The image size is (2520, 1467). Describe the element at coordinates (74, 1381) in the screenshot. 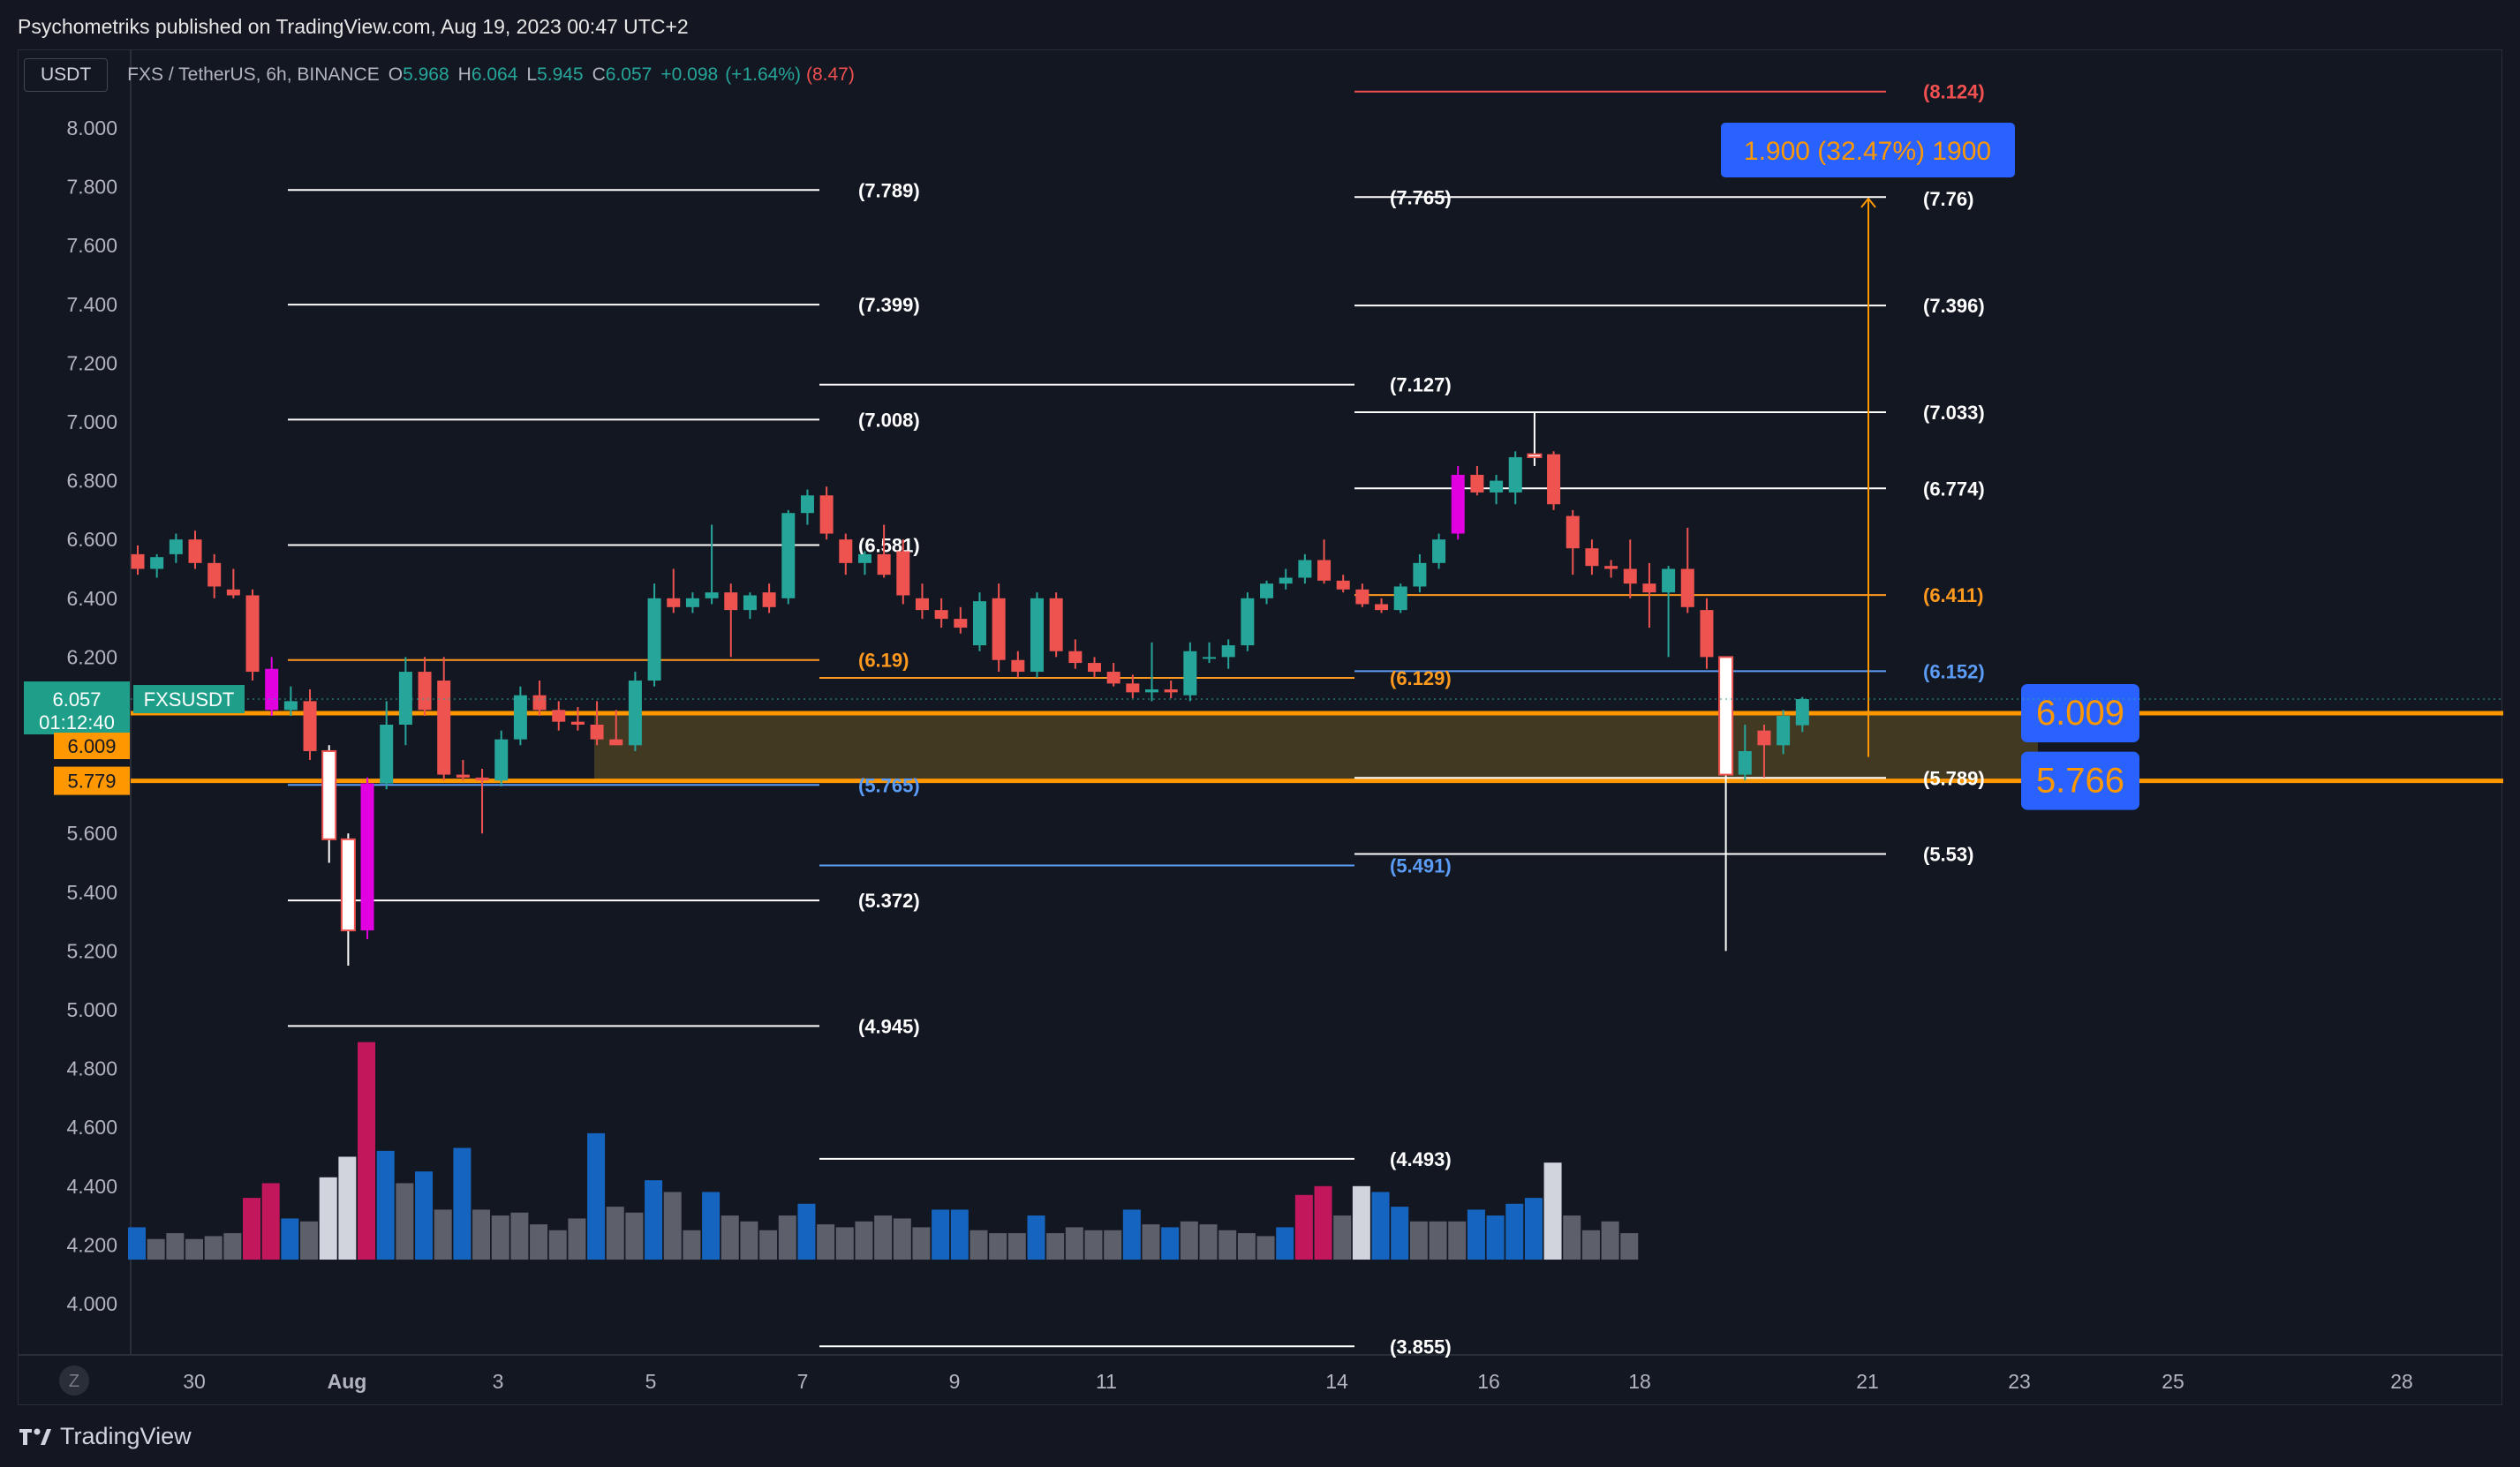

I see `z-button` at that location.